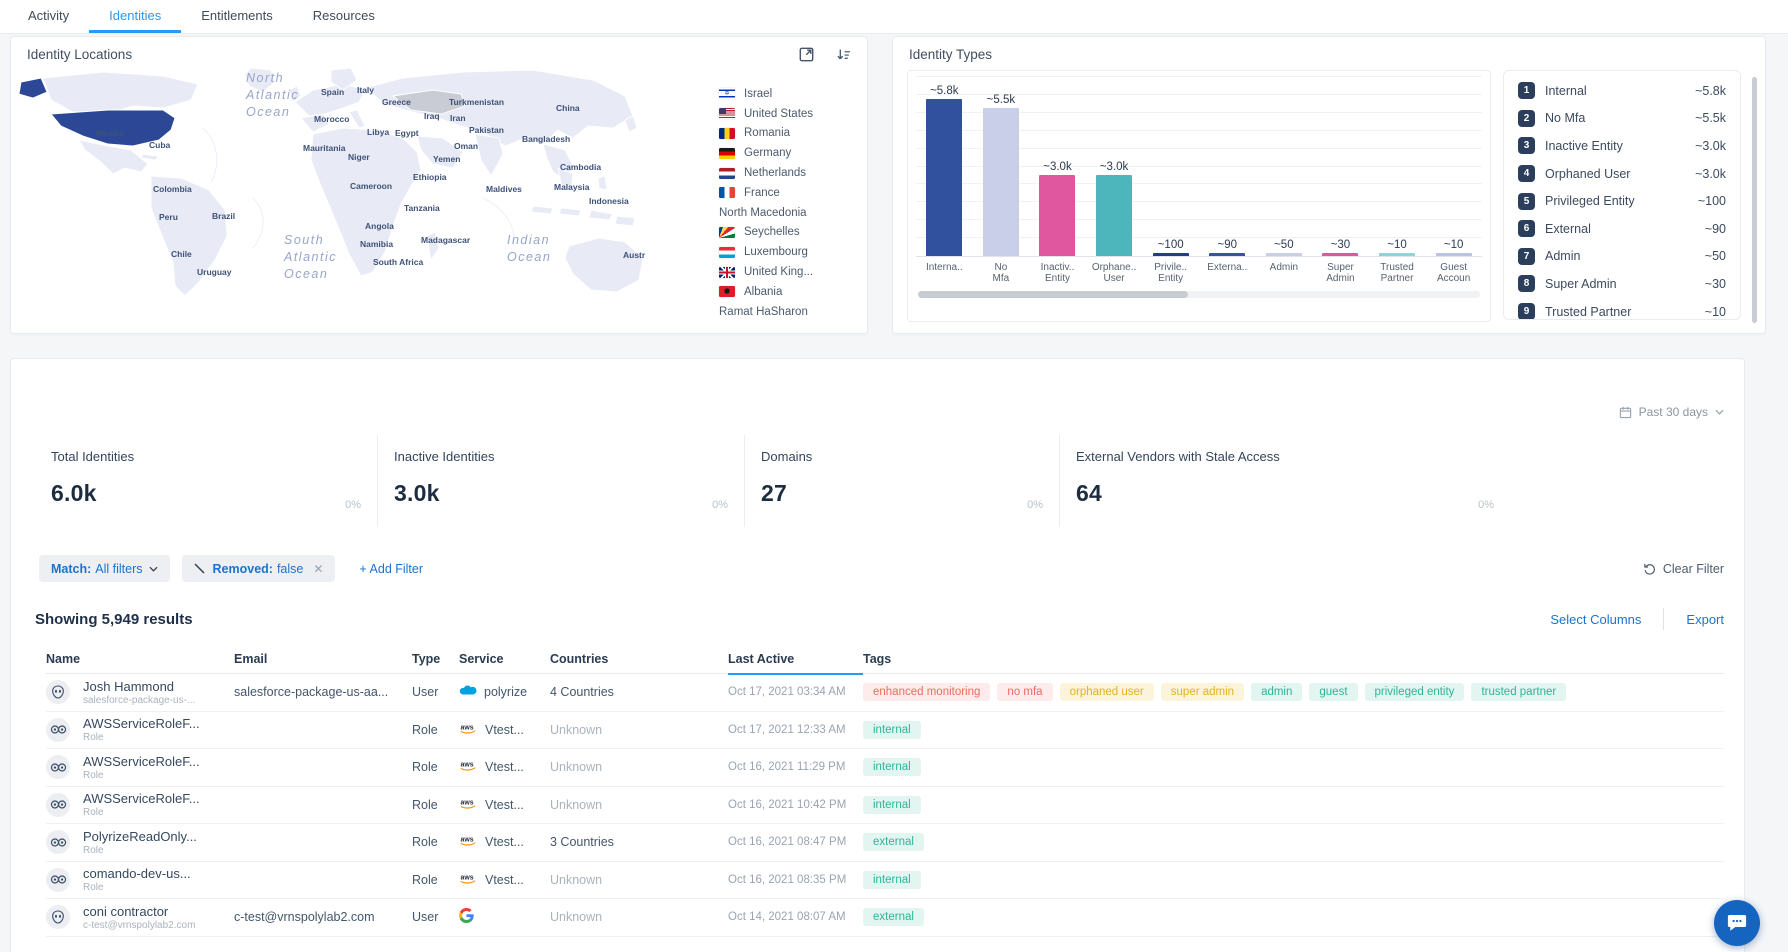 The image size is (1788, 952). What do you see at coordinates (788, 134) in the screenshot?
I see `country-list-item: Romania` at bounding box center [788, 134].